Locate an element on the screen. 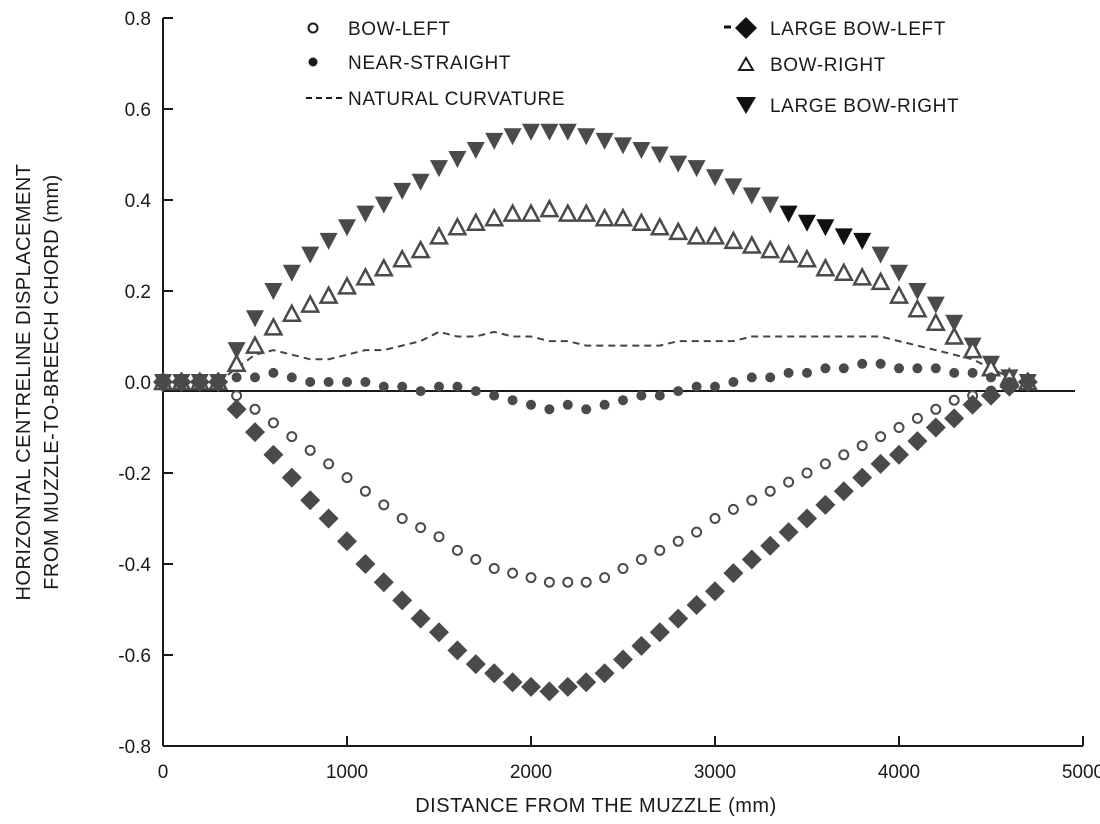  legend-item-natural-curvature: NATURAL CURVATURE is located at coordinates (435, 99).